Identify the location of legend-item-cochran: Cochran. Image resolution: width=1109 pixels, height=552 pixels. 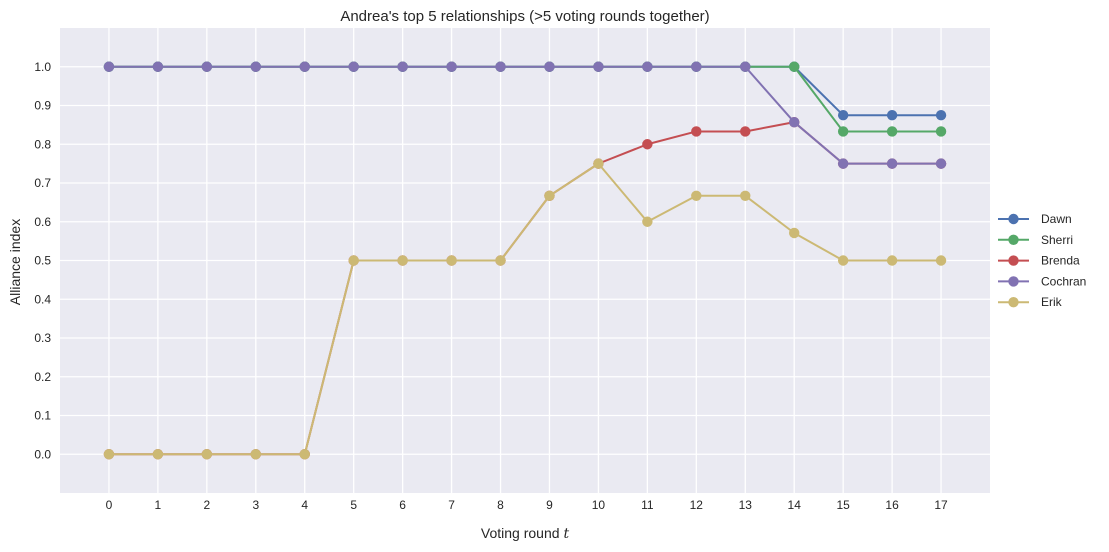
(1042, 281).